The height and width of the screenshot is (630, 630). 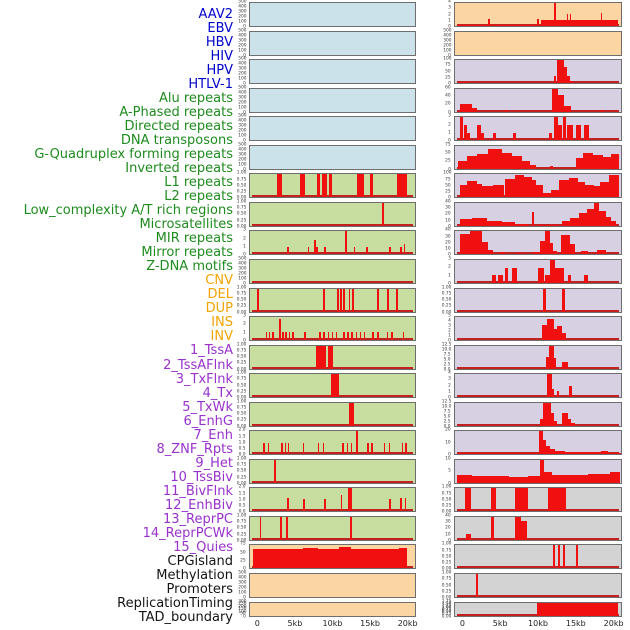 What do you see at coordinates (244, 247) in the screenshot?
I see `y-tick-label: 1` at bounding box center [244, 247].